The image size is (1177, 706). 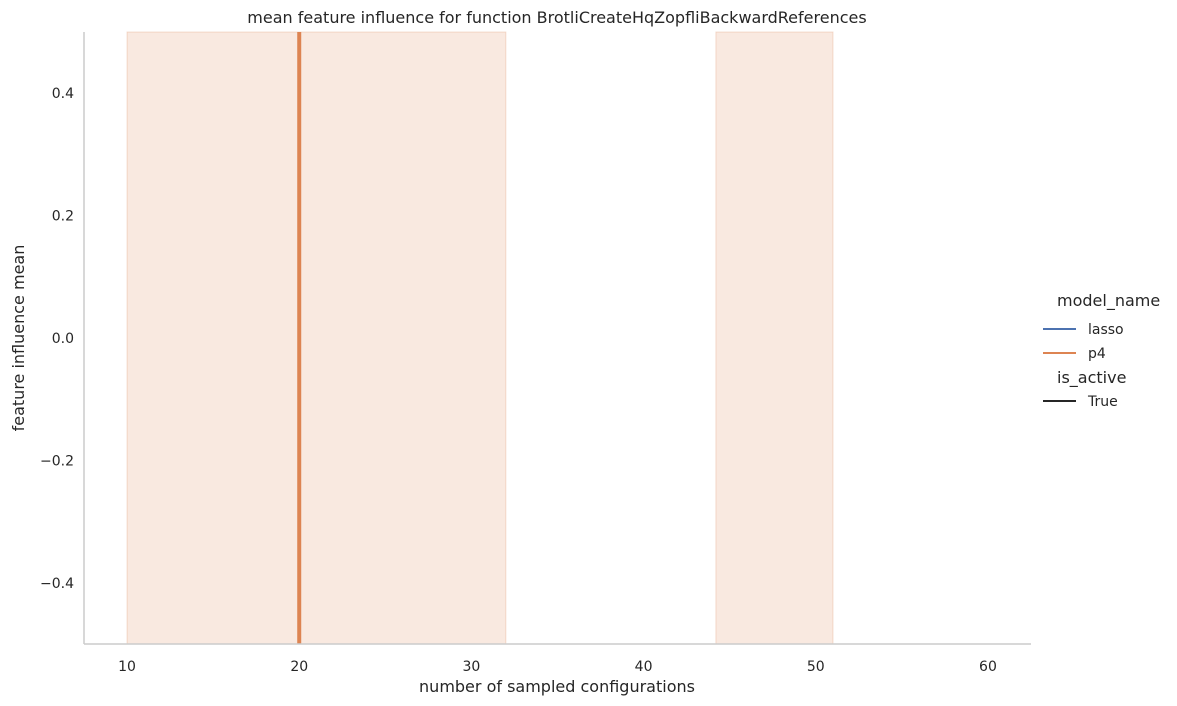 What do you see at coordinates (63, 217) in the screenshot?
I see `y-tick-label: 0.2` at bounding box center [63, 217].